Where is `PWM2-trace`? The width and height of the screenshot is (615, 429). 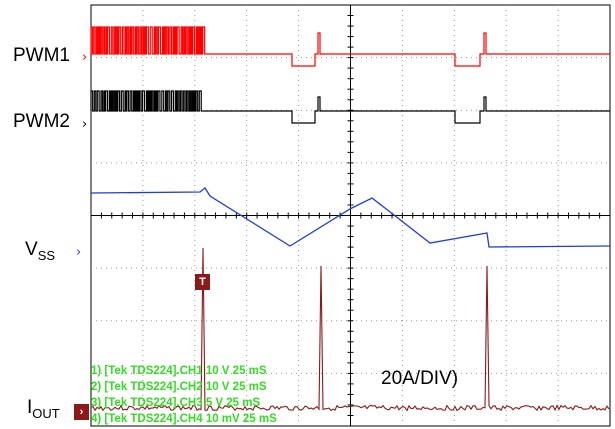 PWM2-trace is located at coordinates (350, 107).